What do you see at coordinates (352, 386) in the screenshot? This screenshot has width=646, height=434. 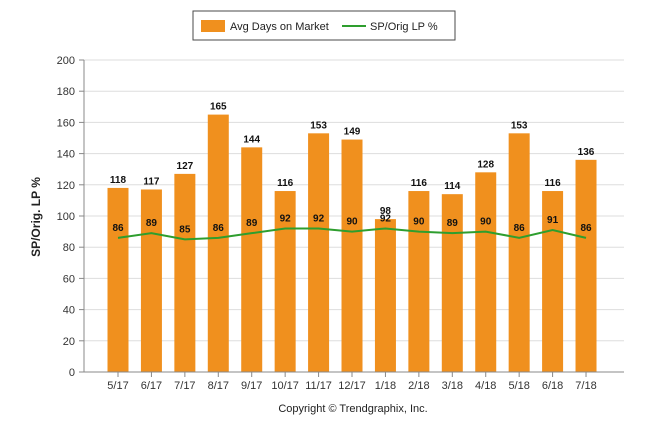 I see `x-tick-label: 12/17` at bounding box center [352, 386].